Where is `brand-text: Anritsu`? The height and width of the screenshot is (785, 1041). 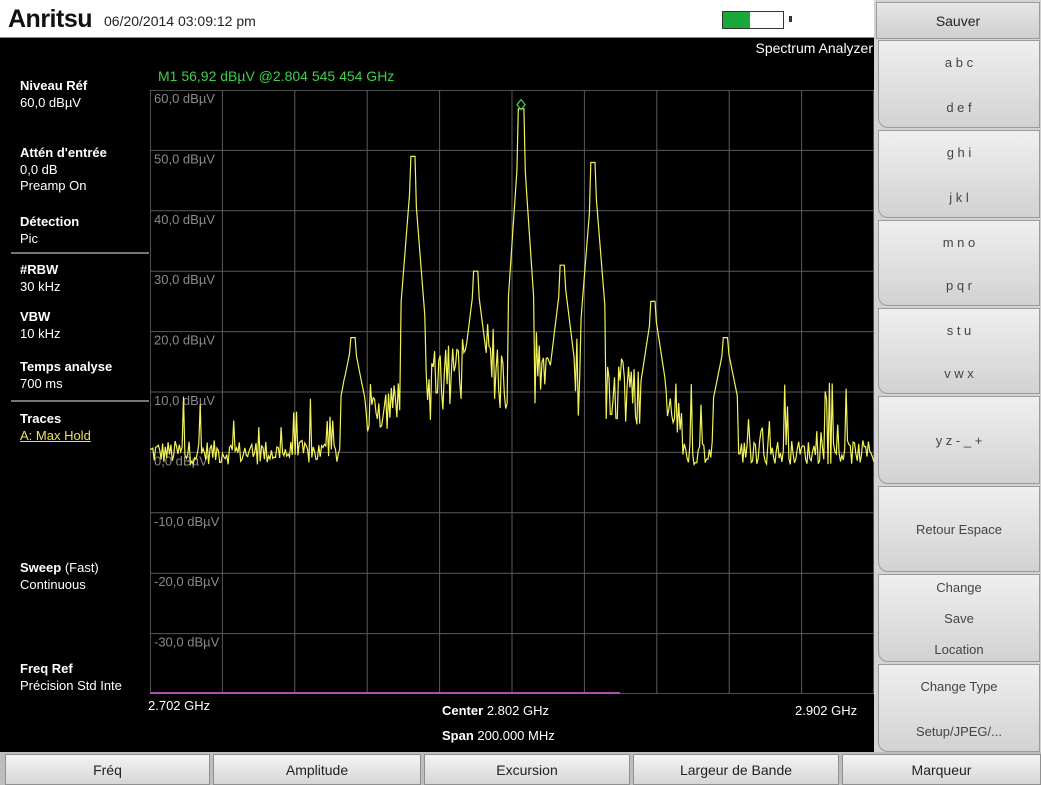 brand-text: Anritsu is located at coordinates (50, 19).